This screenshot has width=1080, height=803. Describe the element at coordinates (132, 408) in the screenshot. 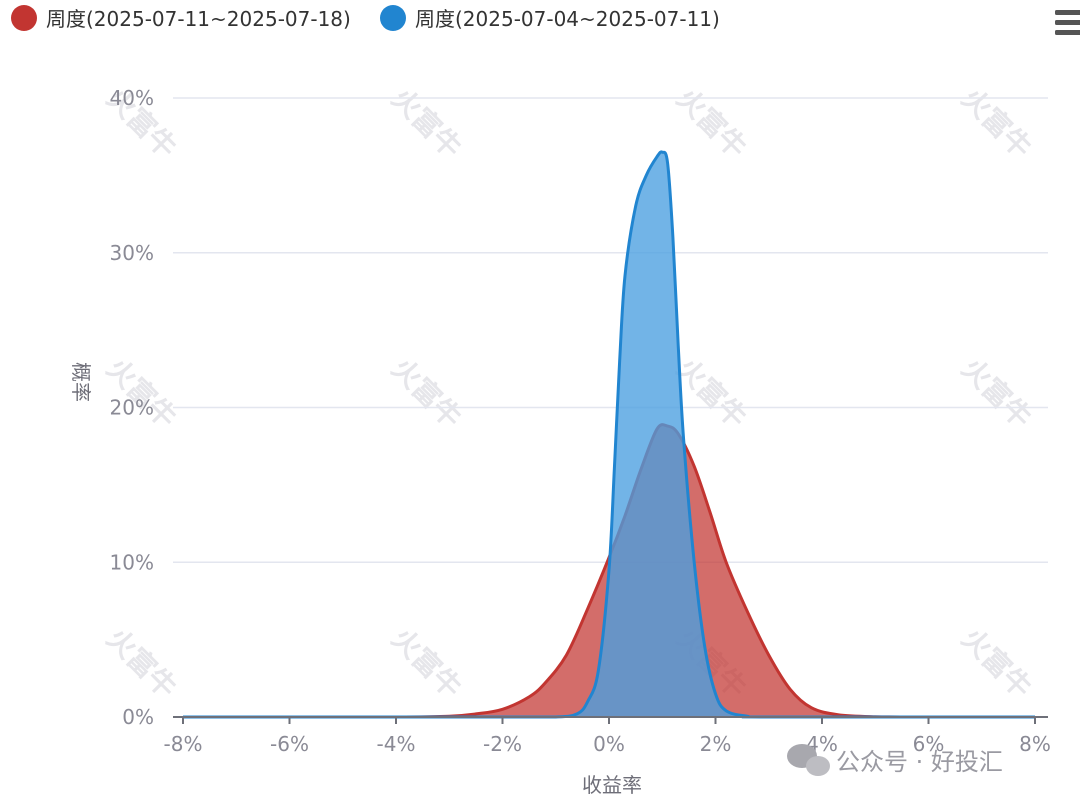

I see `y-tick-label: 20%` at that location.